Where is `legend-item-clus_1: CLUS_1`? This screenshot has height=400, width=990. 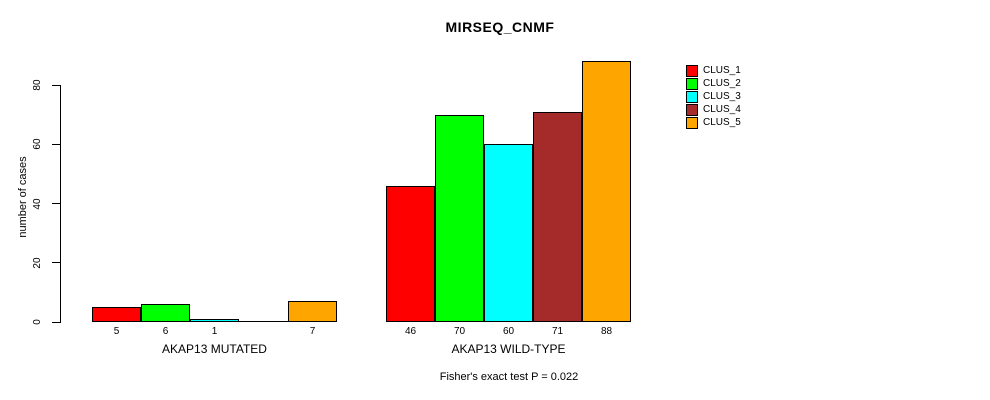
legend-item-clus_1: CLUS_1 is located at coordinates (713, 70).